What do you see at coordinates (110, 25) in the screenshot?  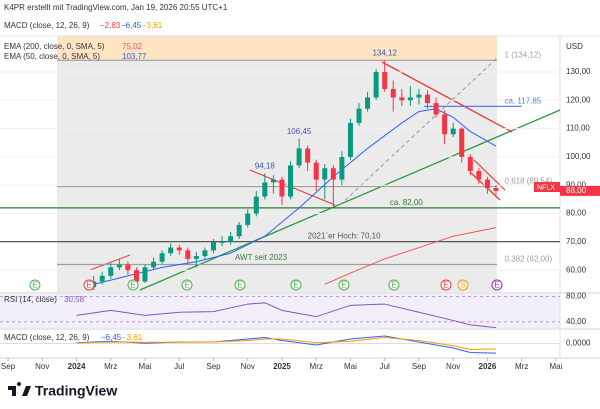 I see `macd-header-value: −2,83` at bounding box center [110, 25].